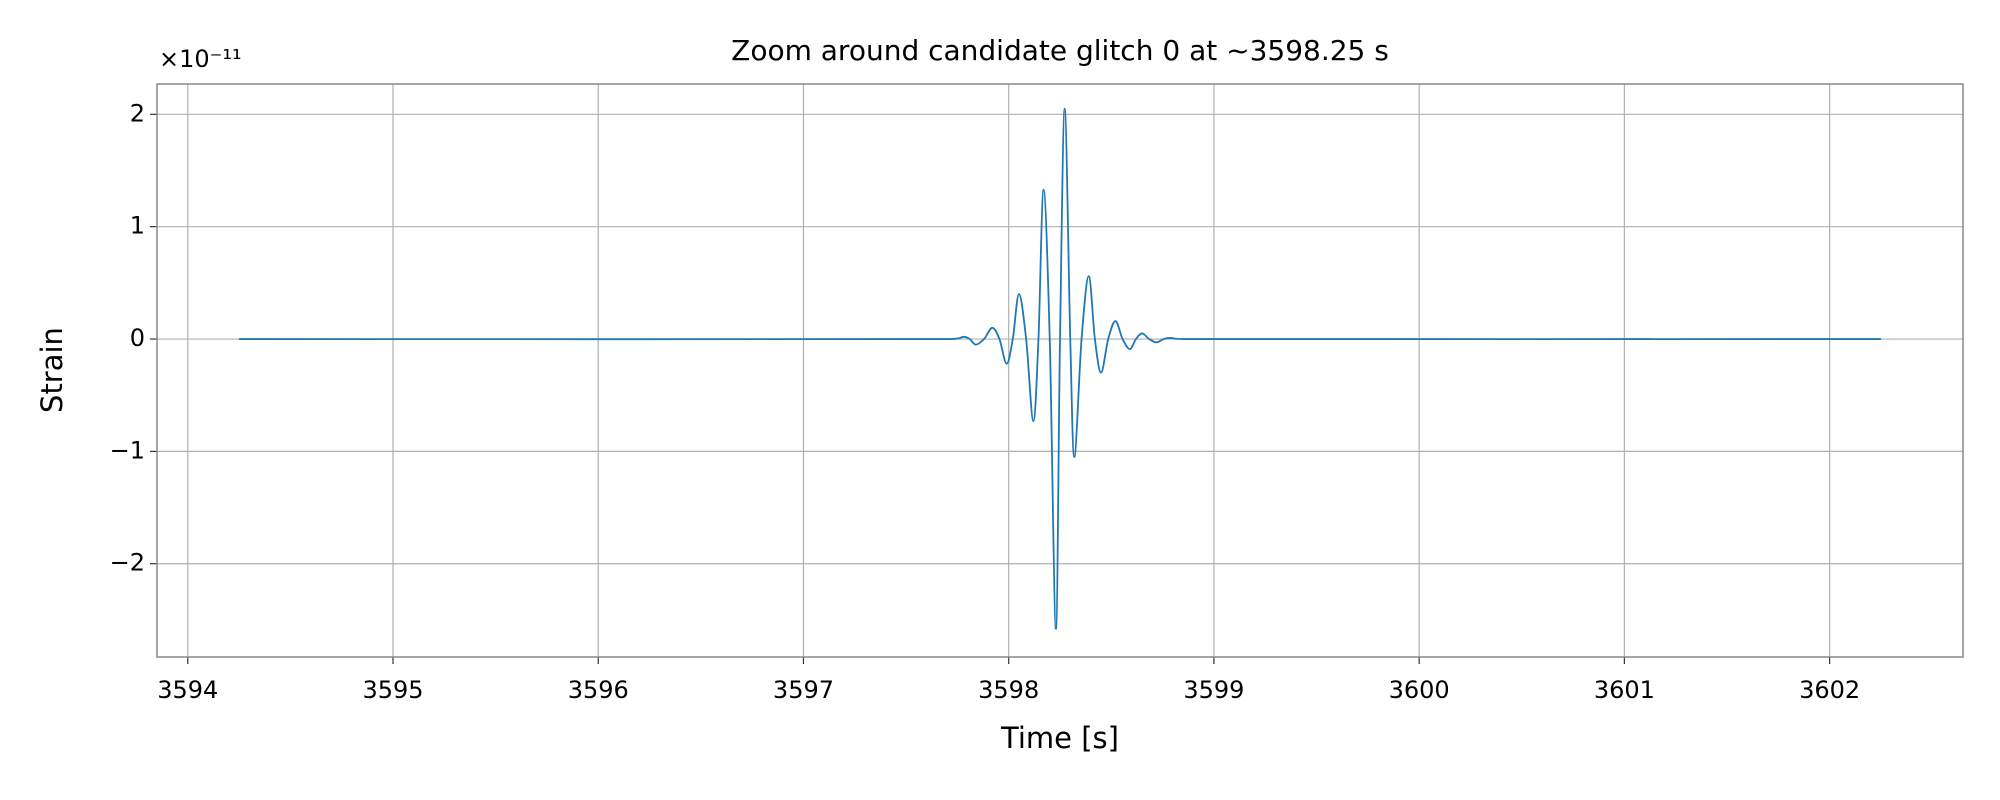 This screenshot has height=800, width=2000. What do you see at coordinates (1008, 690) in the screenshot?
I see `x-tick-label: 3598` at bounding box center [1008, 690].